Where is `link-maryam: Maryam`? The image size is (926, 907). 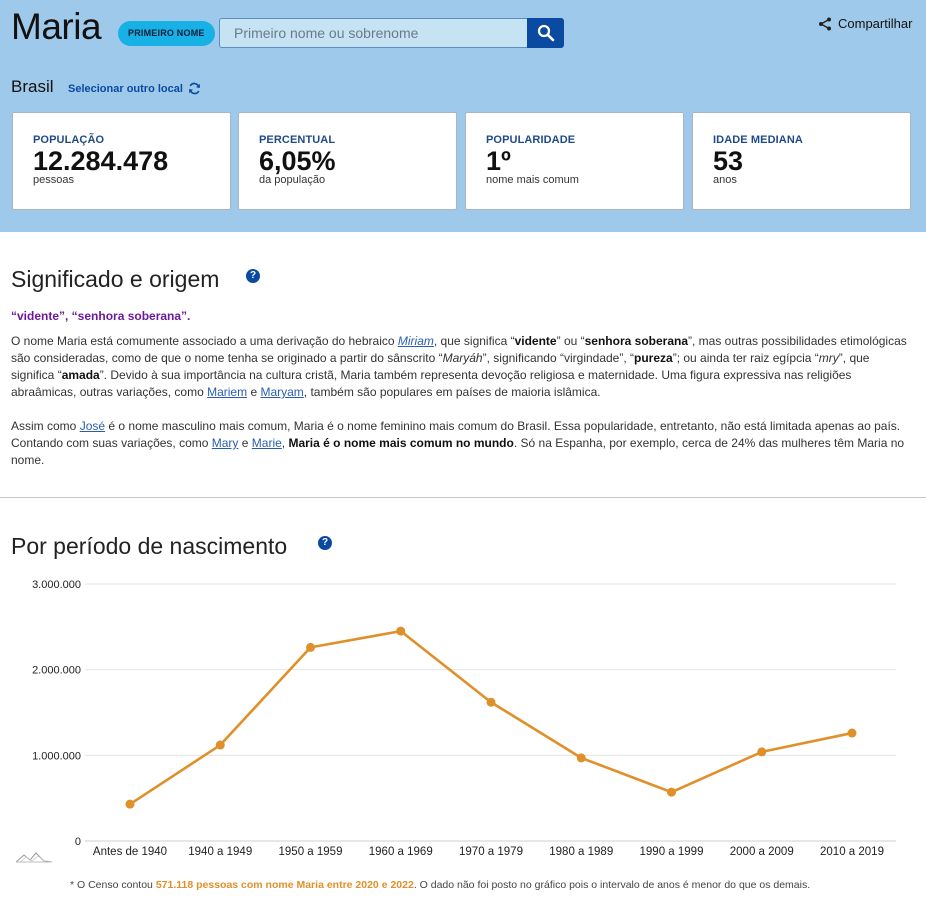 link-maryam: Maryam is located at coordinates (282, 392).